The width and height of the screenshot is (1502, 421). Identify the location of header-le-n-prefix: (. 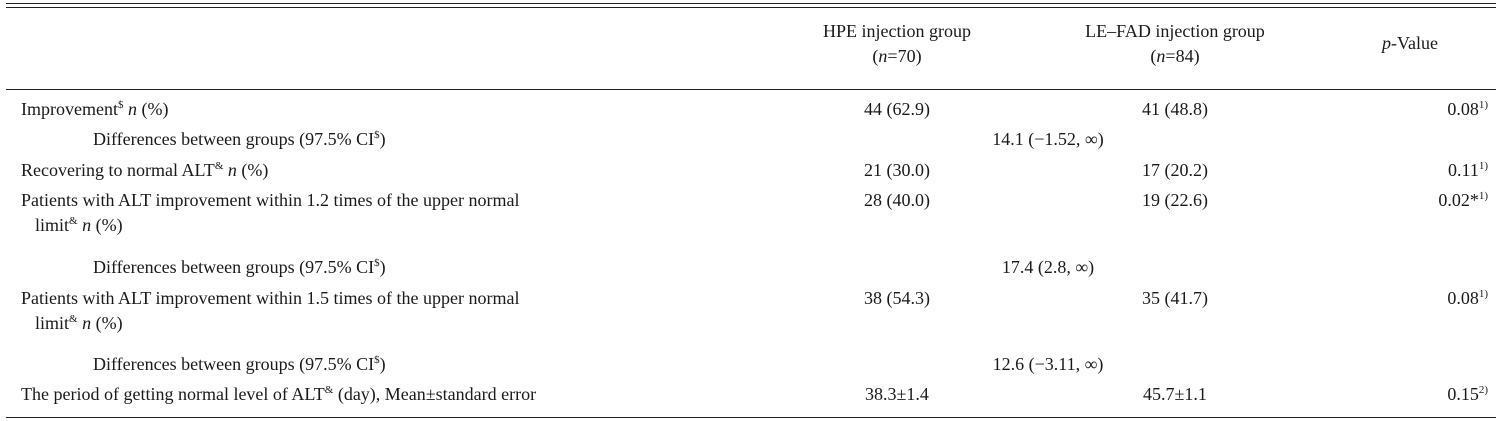
(1153, 56).